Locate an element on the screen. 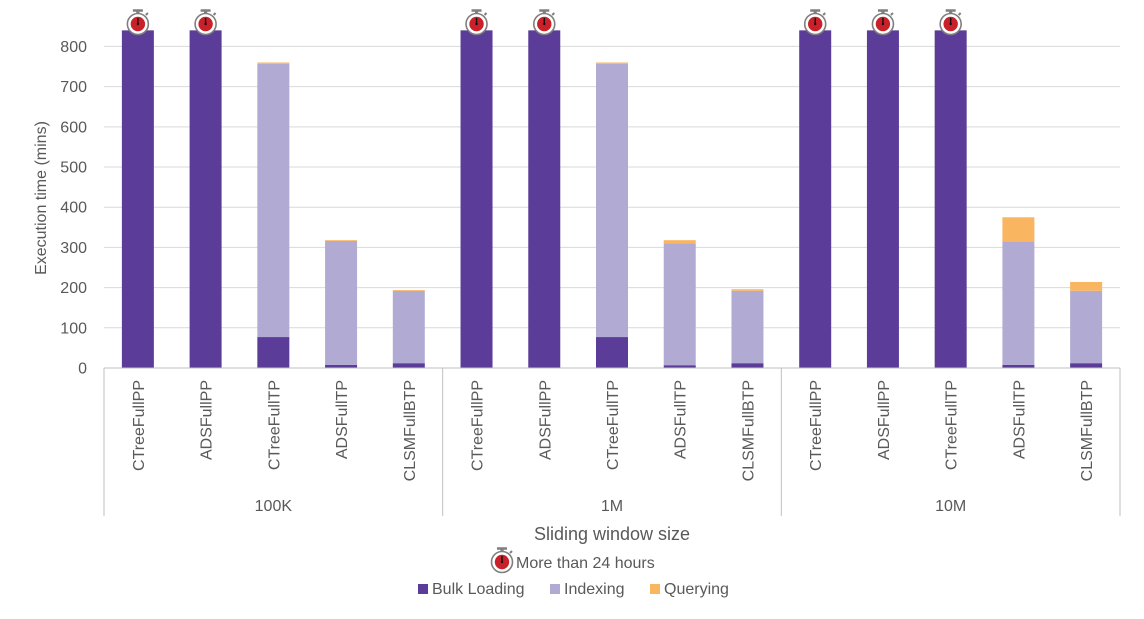  timeout-markers is located at coordinates (544, 22).